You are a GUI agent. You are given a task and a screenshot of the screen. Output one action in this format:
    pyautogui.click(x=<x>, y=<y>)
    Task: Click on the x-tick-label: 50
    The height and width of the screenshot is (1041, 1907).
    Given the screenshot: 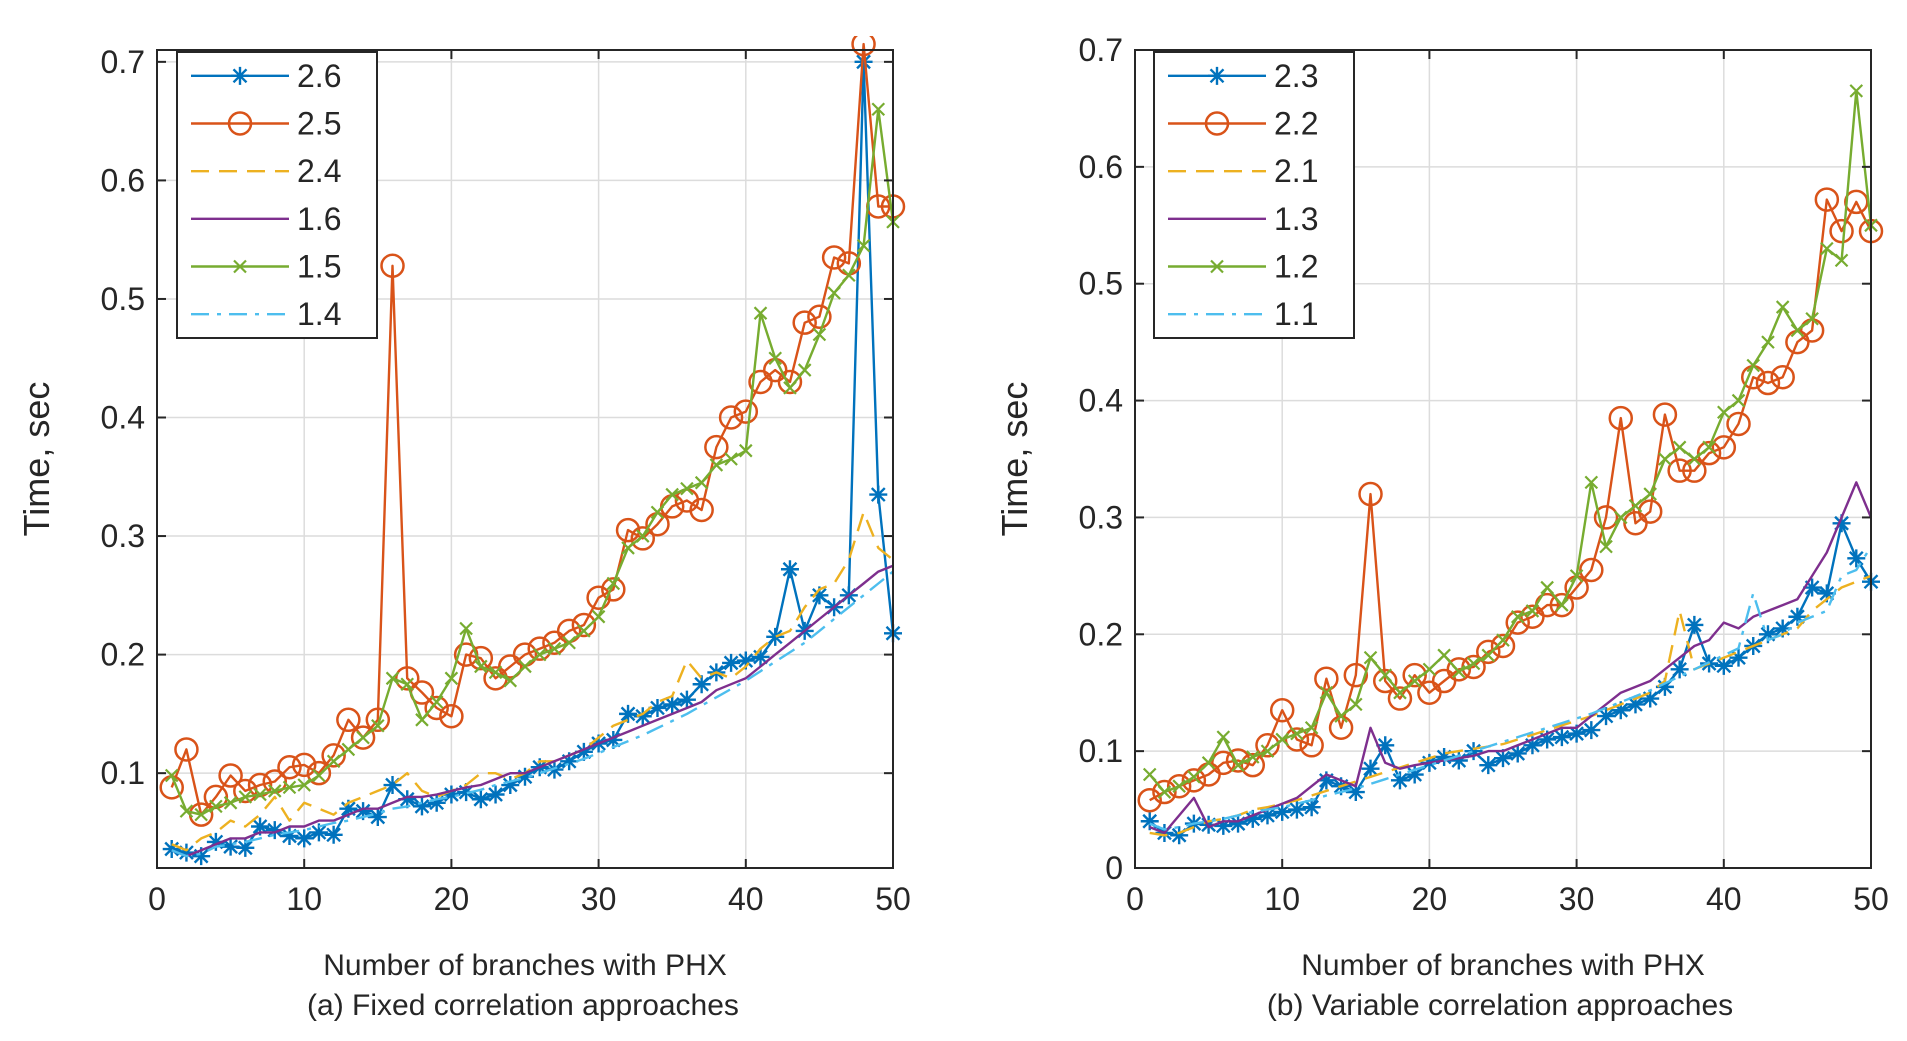 What is the action you would take?
    pyautogui.click(x=893, y=899)
    